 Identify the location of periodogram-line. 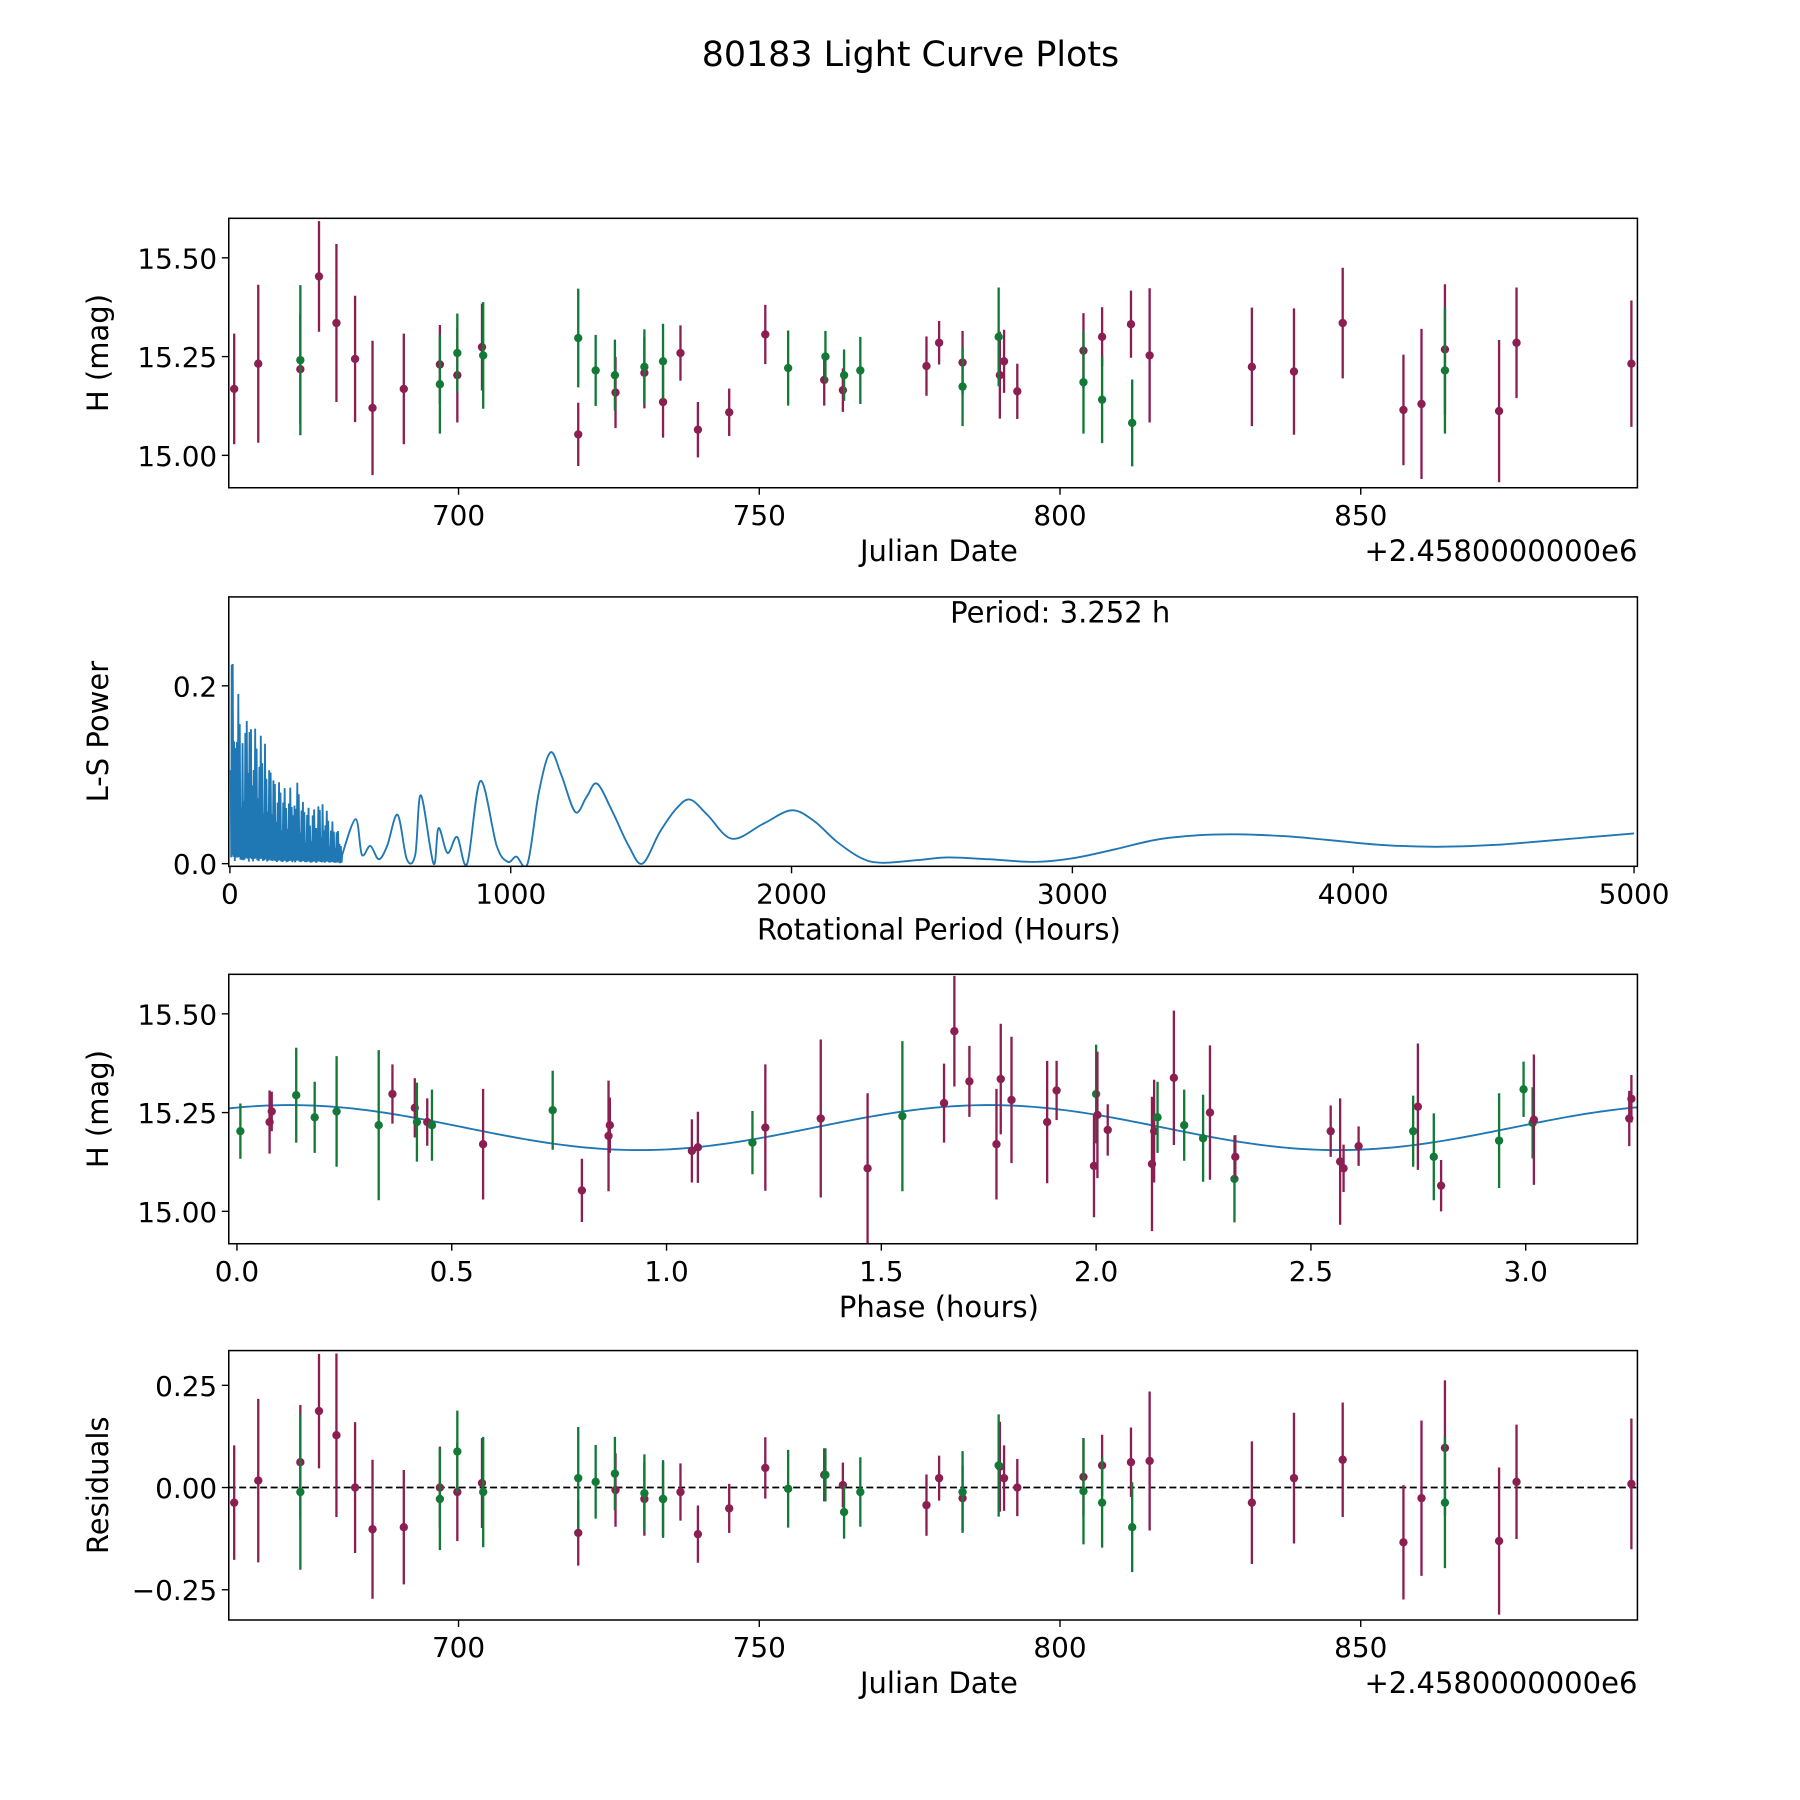
(932, 765).